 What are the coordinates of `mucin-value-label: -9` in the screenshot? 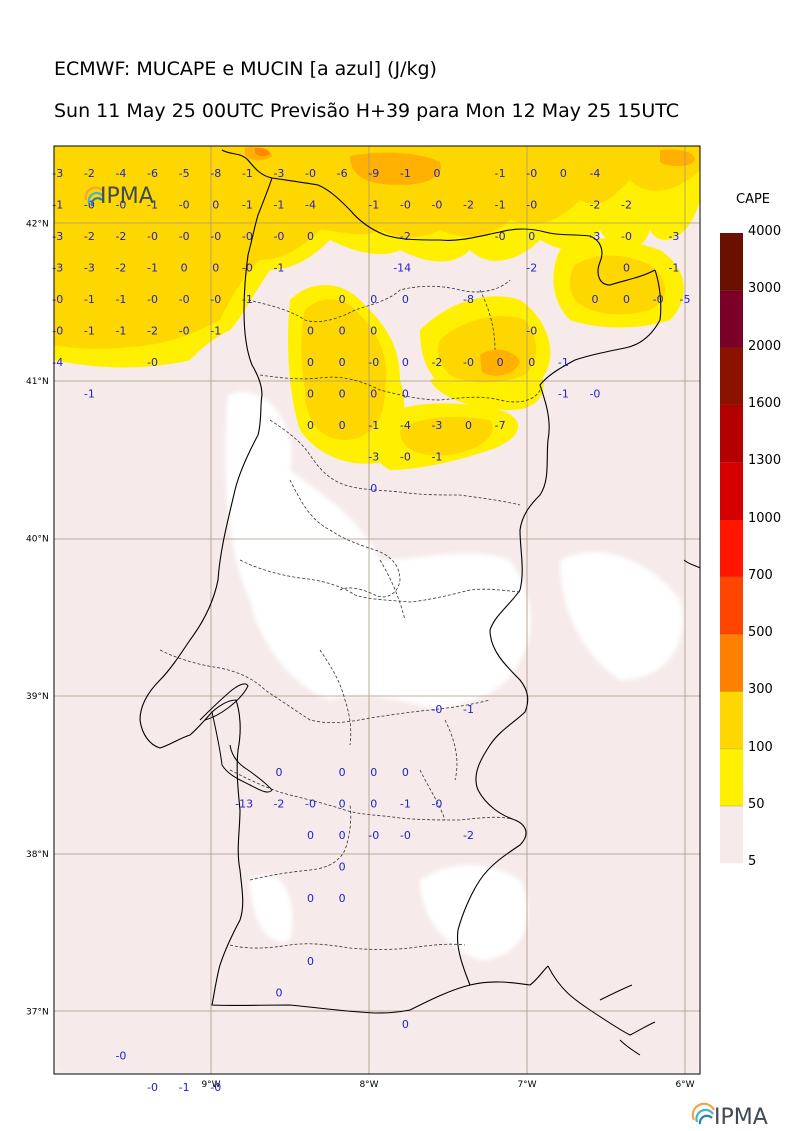 It's located at (373, 173).